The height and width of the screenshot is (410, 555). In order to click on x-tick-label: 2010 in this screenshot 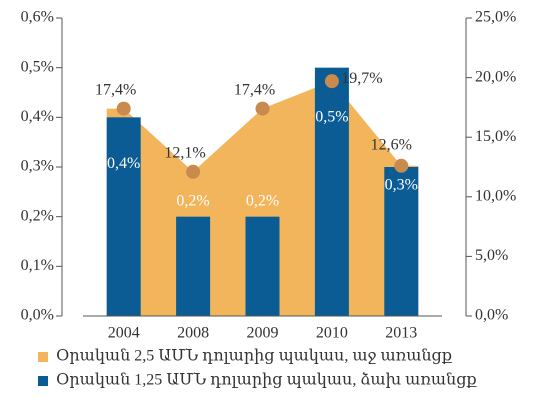, I will do `click(332, 333)`.